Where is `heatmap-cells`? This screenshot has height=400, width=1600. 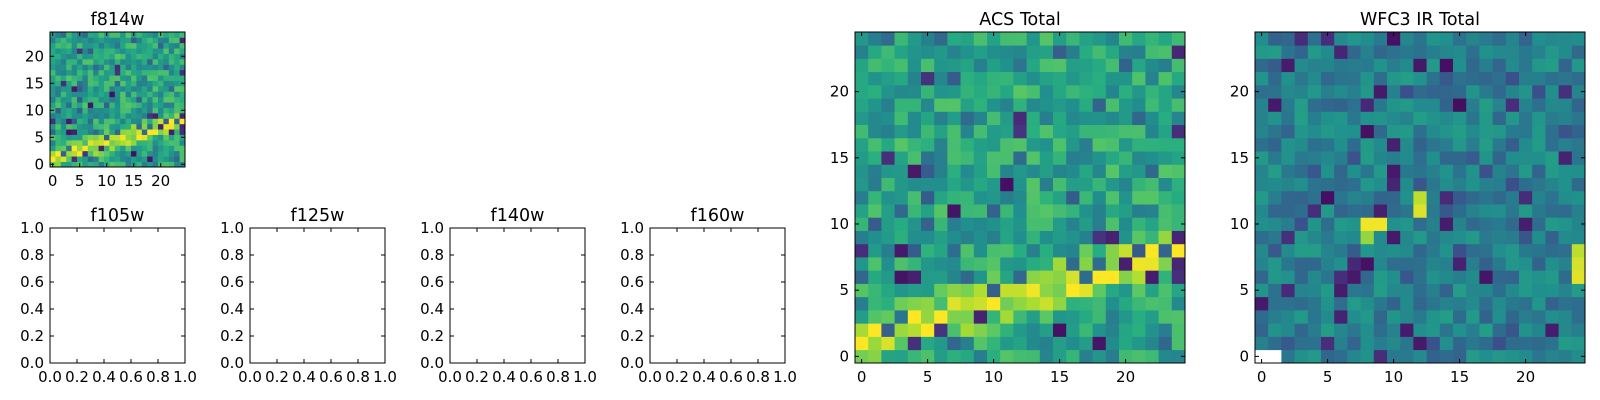 heatmap-cells is located at coordinates (118, 100).